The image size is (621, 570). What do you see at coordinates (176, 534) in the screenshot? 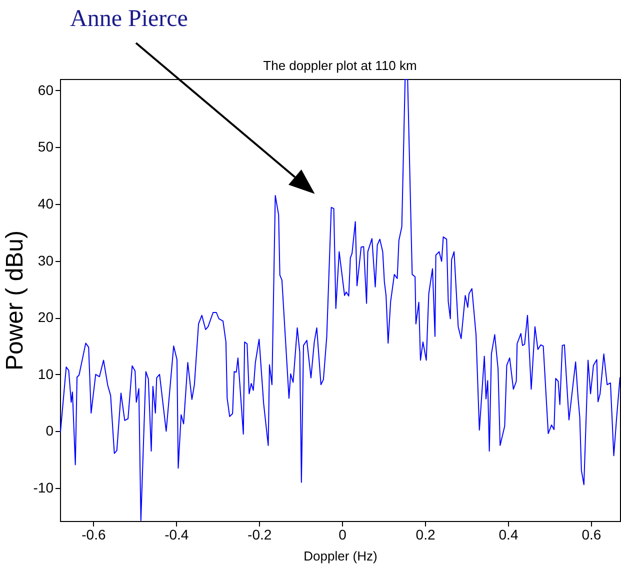
I see `x-tick-label: -0.4` at bounding box center [176, 534].